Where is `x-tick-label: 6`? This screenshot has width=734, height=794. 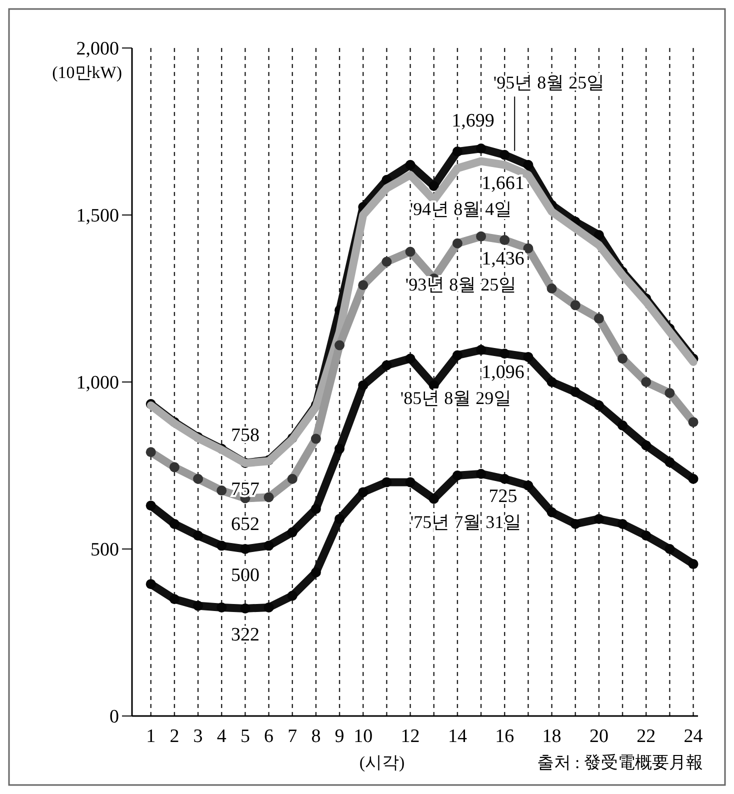
x-tick-label: 6 is located at coordinates (269, 736).